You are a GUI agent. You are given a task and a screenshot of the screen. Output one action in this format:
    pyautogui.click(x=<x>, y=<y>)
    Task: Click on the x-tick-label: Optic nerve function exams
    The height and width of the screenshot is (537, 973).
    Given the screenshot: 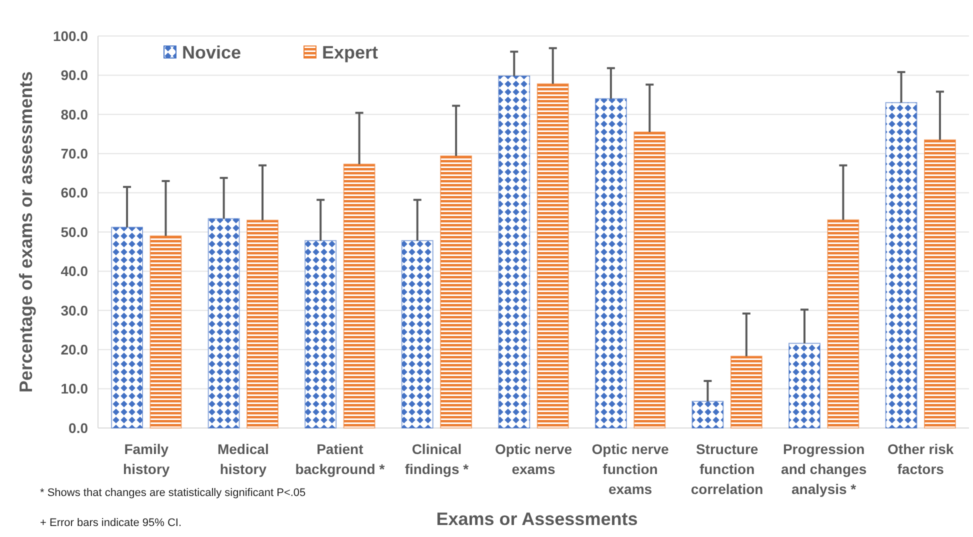 What is the action you would take?
    pyautogui.click(x=631, y=469)
    